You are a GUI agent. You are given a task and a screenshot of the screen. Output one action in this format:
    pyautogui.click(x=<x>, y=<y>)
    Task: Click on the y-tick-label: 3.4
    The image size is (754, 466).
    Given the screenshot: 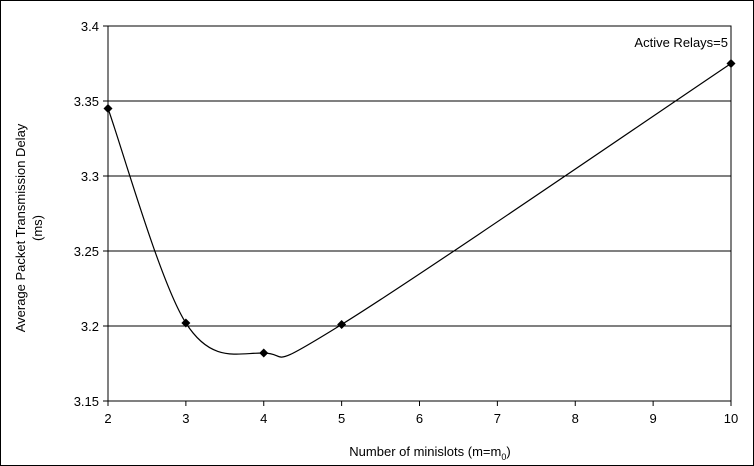 What is the action you would take?
    pyautogui.click(x=90, y=26)
    